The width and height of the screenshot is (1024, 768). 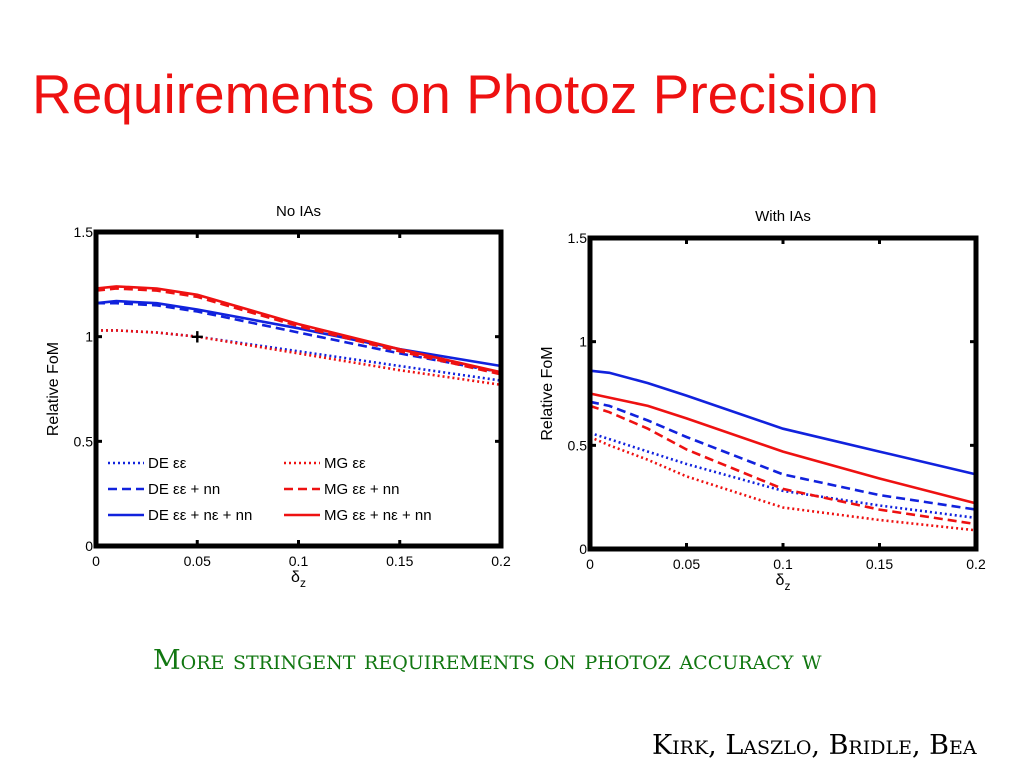 What do you see at coordinates (783, 582) in the screenshot?
I see `x-axis-label: δz` at bounding box center [783, 582].